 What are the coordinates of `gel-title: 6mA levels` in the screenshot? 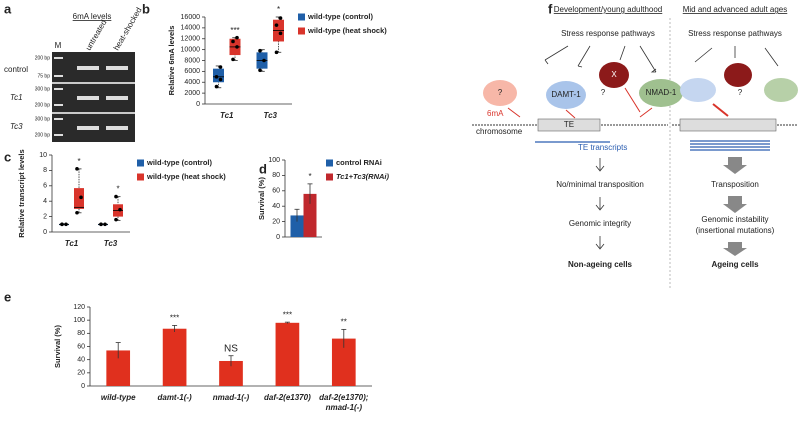 It's located at (92, 16).